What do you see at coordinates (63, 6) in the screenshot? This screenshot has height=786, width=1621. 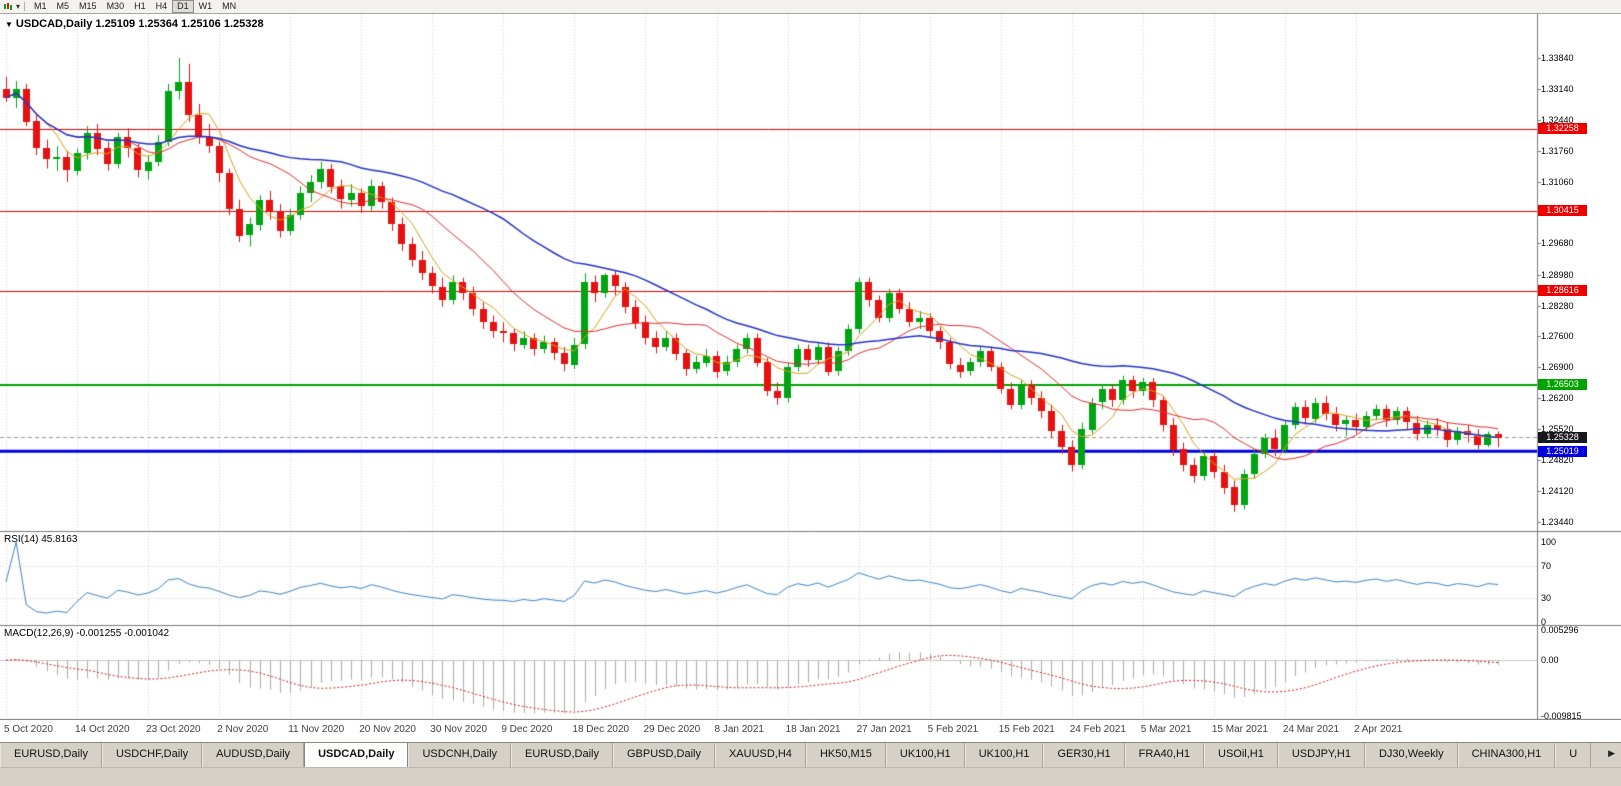 I see `timeframe-button-m5: M5` at bounding box center [63, 6].